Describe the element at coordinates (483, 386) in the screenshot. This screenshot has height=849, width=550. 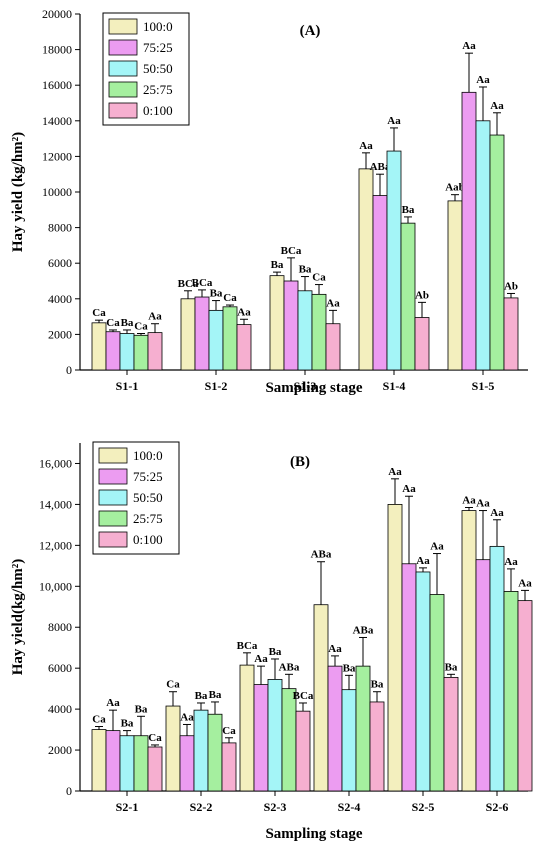
I see `x-tick-label: S1-5` at that location.